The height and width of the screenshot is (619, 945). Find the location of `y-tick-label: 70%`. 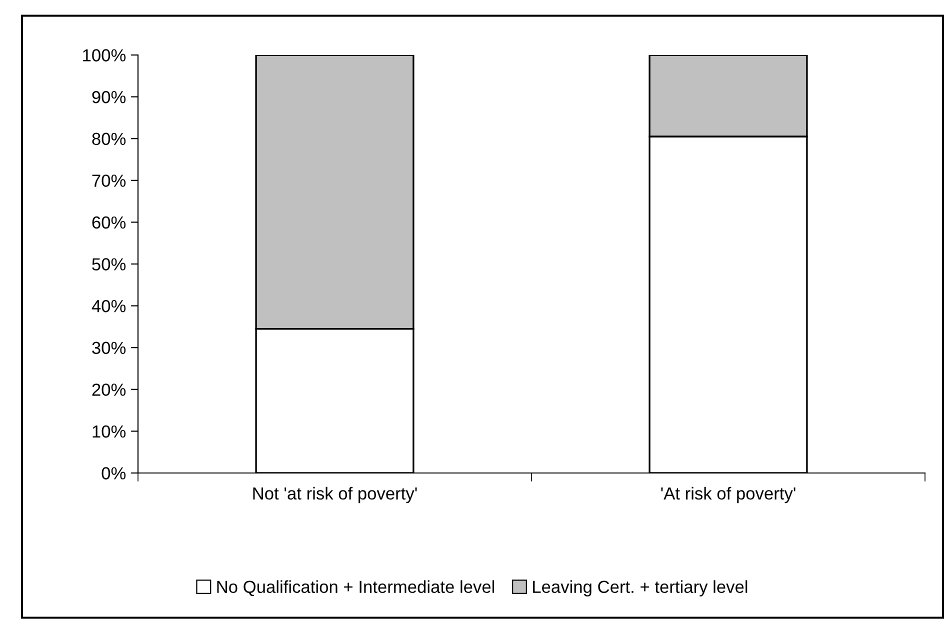

y-tick-label: 70% is located at coordinates (109, 180).